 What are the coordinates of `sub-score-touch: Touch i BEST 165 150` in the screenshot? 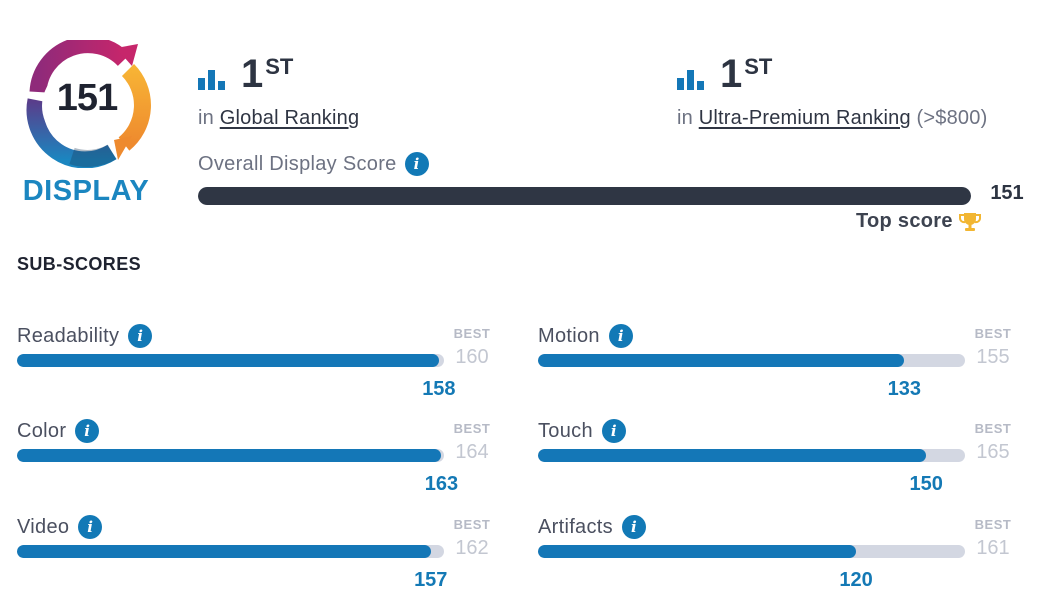 It's located at (783, 452).